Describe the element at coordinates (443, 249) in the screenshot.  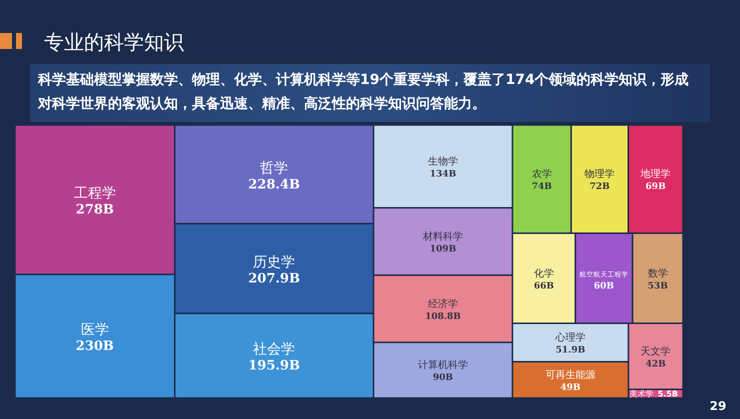
I see `data-label: 109B` at that location.